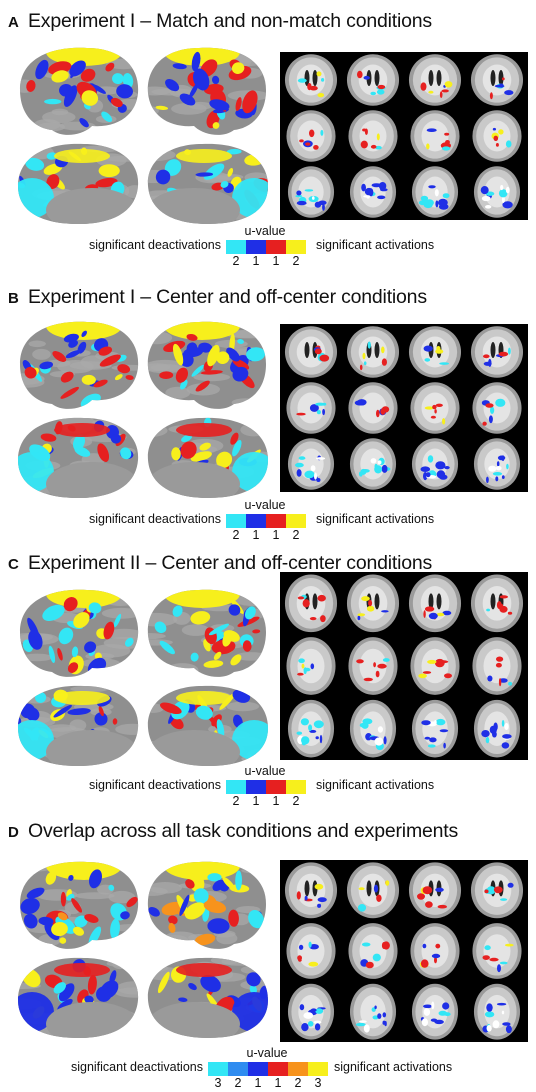  I want to click on panel-letter: C, so click(13, 564).